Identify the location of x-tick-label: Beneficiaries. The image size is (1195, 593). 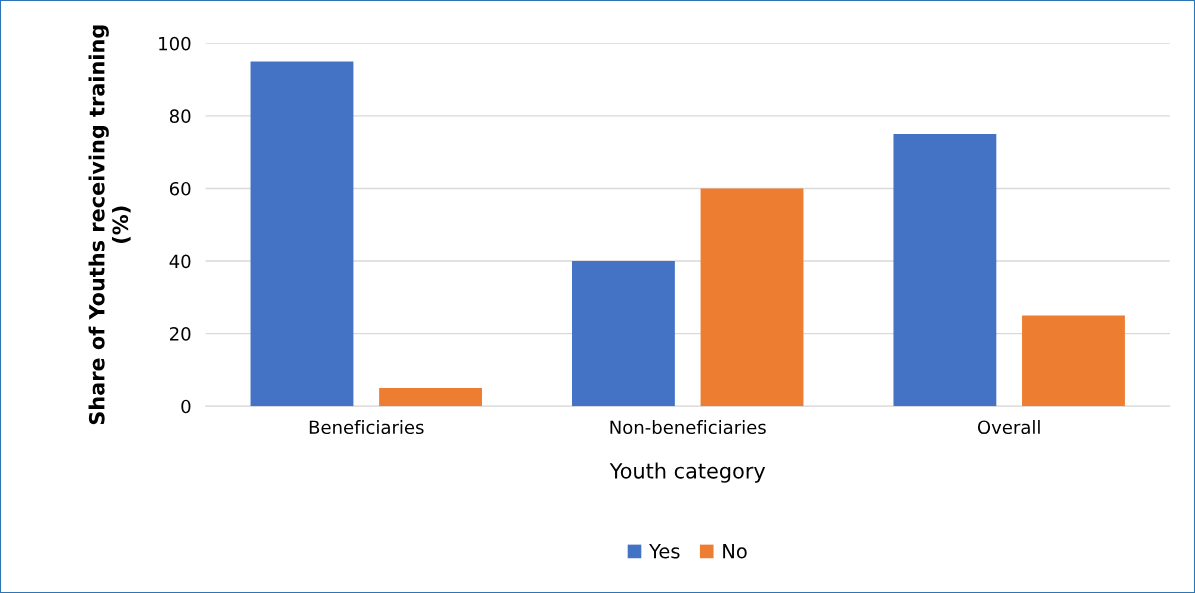
(366, 427).